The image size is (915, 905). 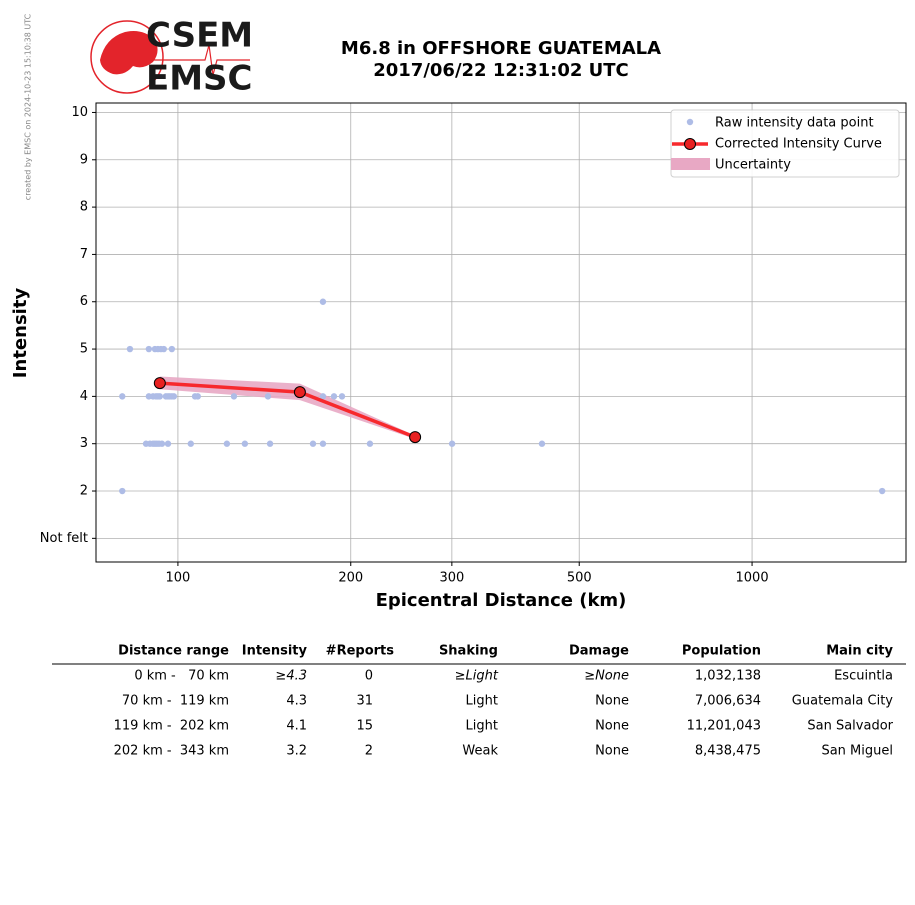 I want to click on table-cell: 4.1, so click(x=296, y=726).